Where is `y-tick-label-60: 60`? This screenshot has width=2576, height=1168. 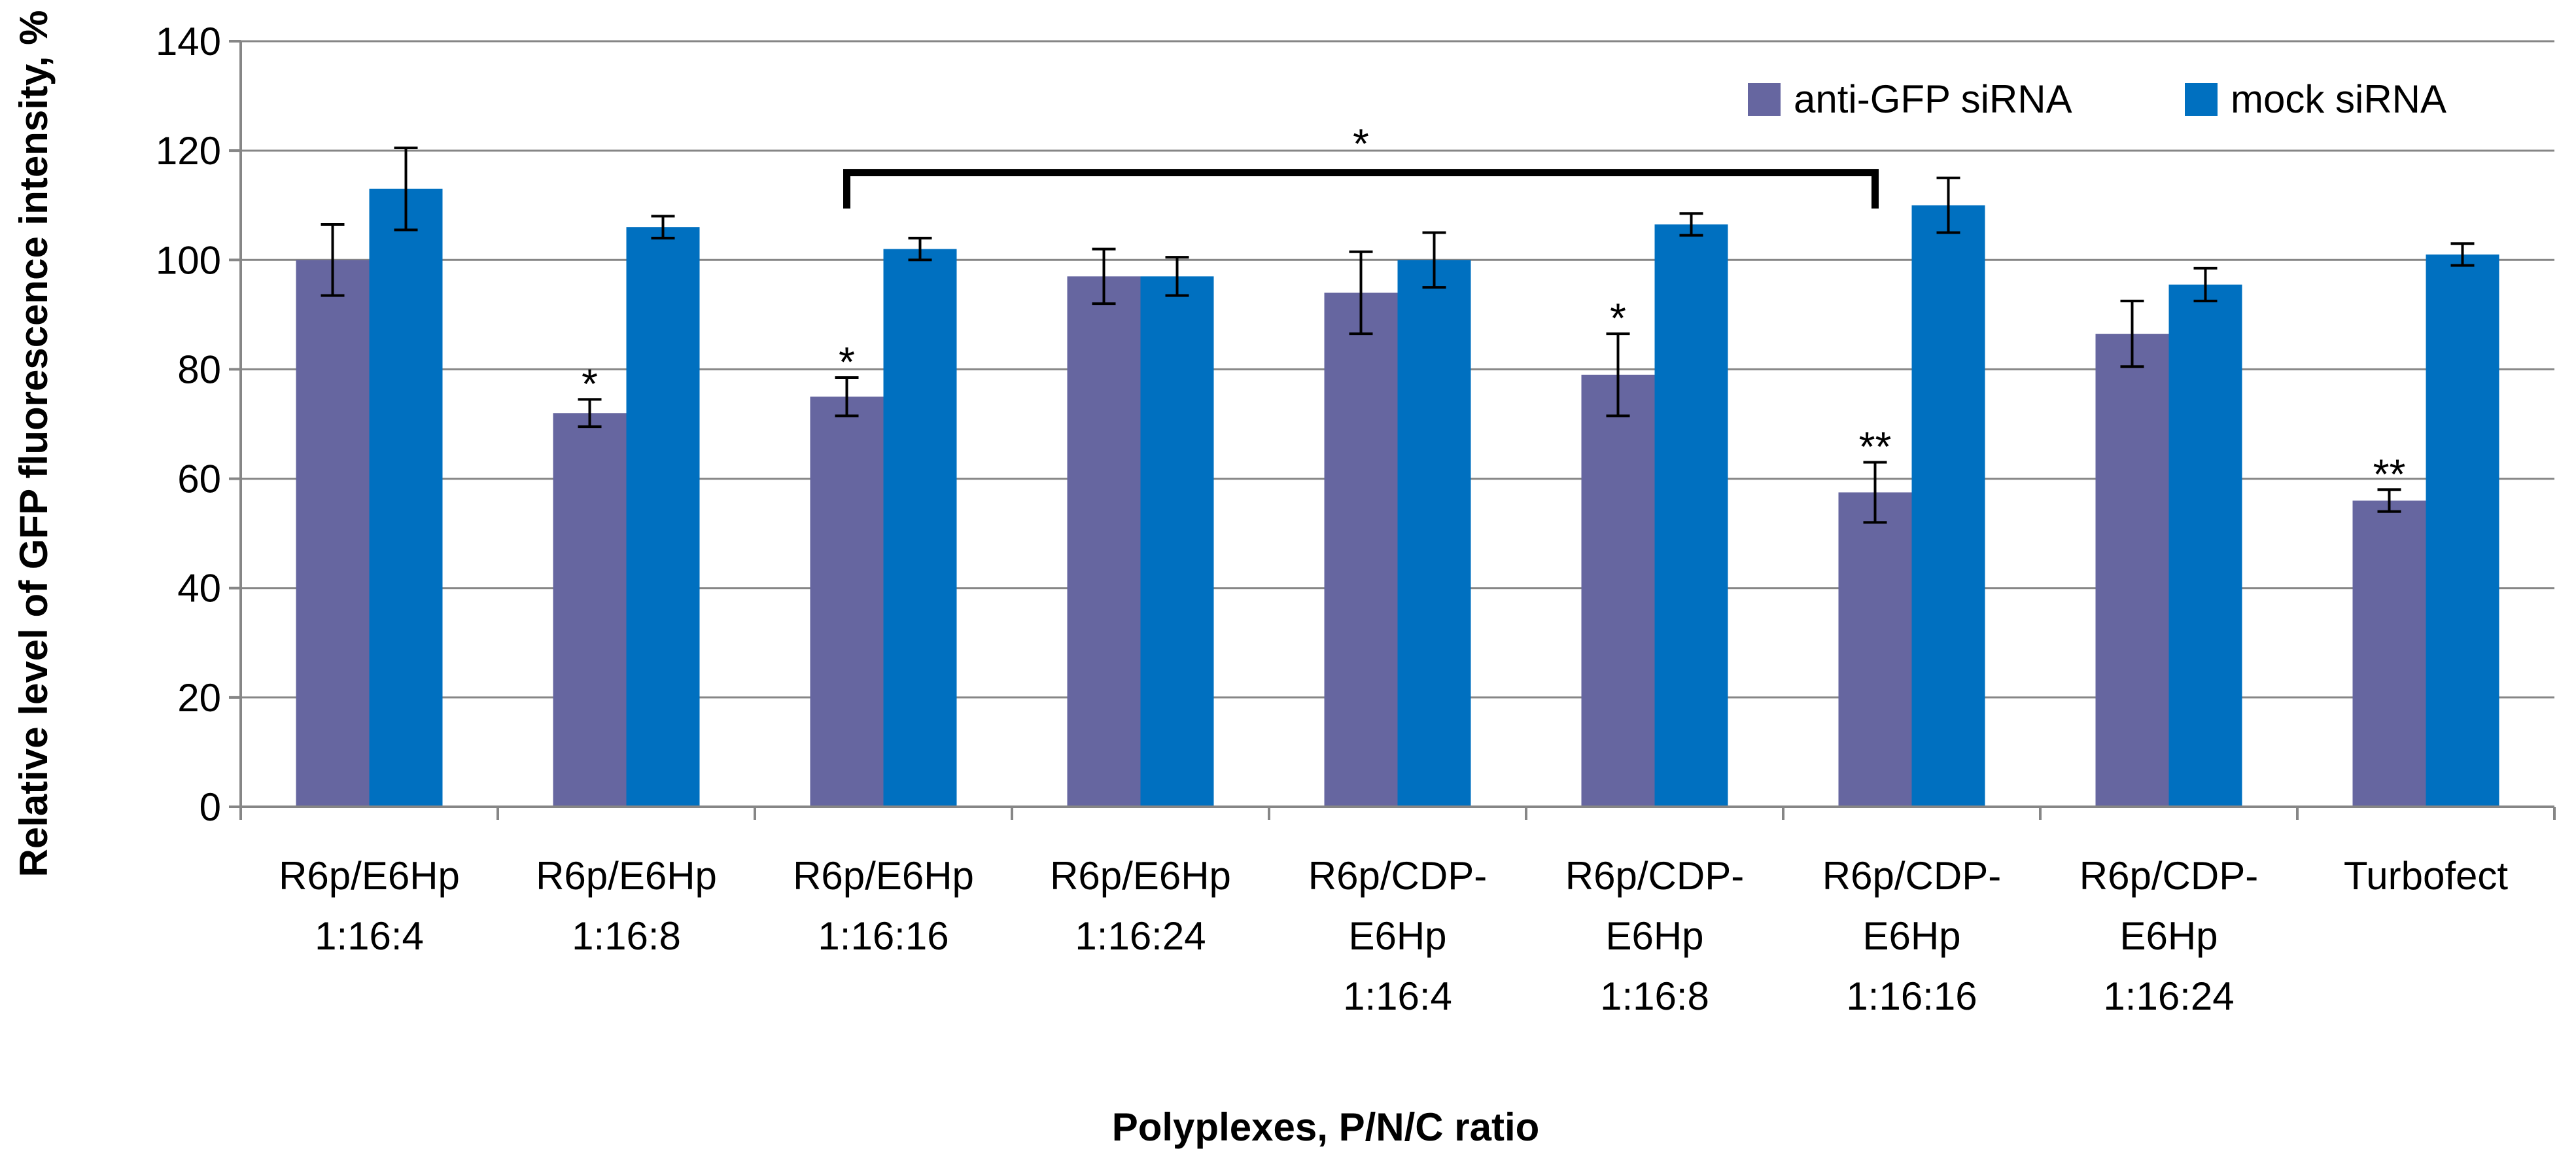 y-tick-label-60: 60 is located at coordinates (199, 479).